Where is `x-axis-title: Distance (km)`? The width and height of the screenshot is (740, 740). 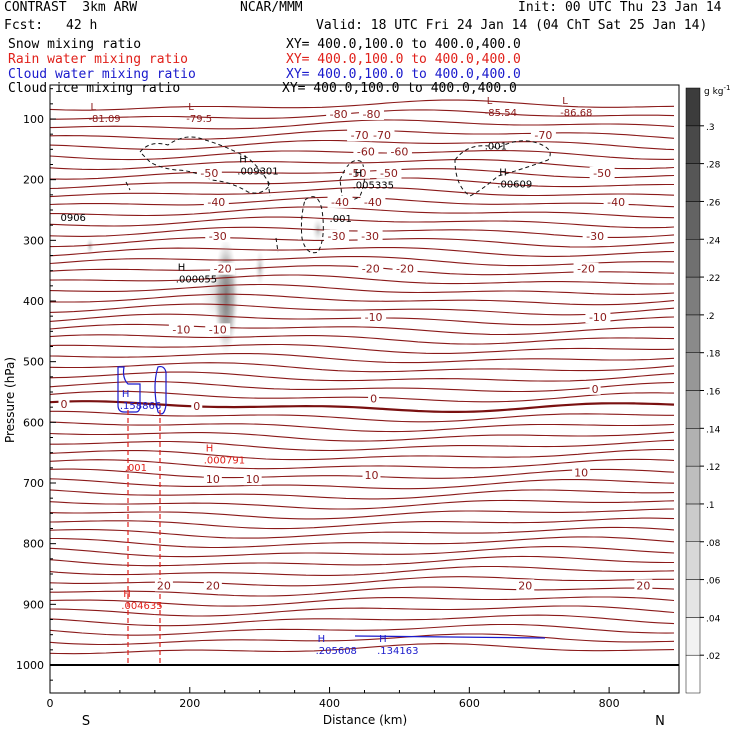 x-axis-title: Distance (km) is located at coordinates (365, 720).